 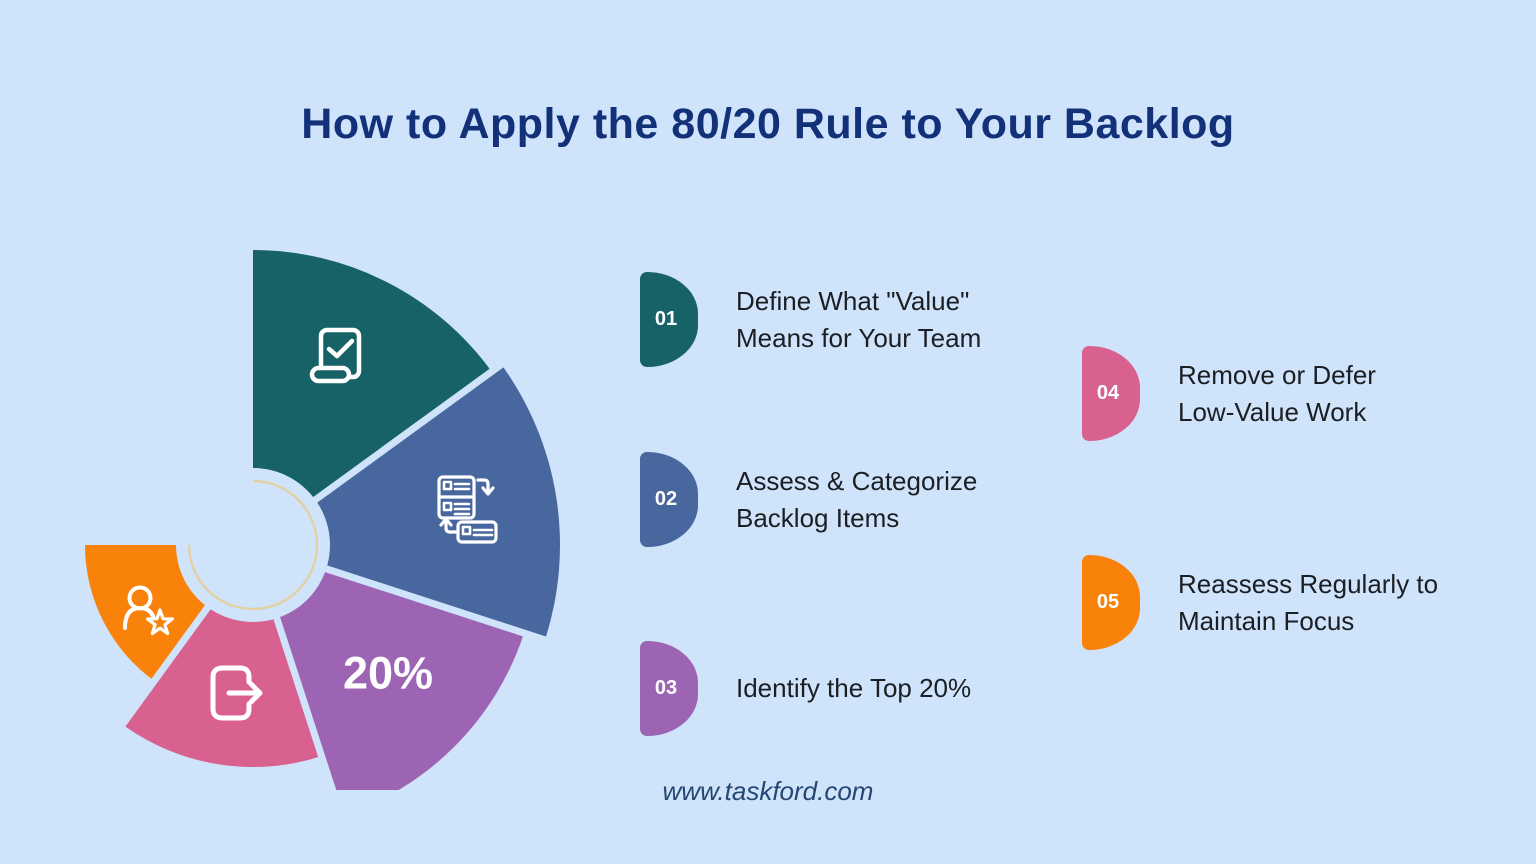 What do you see at coordinates (853, 300) in the screenshot?
I see `step-line: Define What "Value"` at bounding box center [853, 300].